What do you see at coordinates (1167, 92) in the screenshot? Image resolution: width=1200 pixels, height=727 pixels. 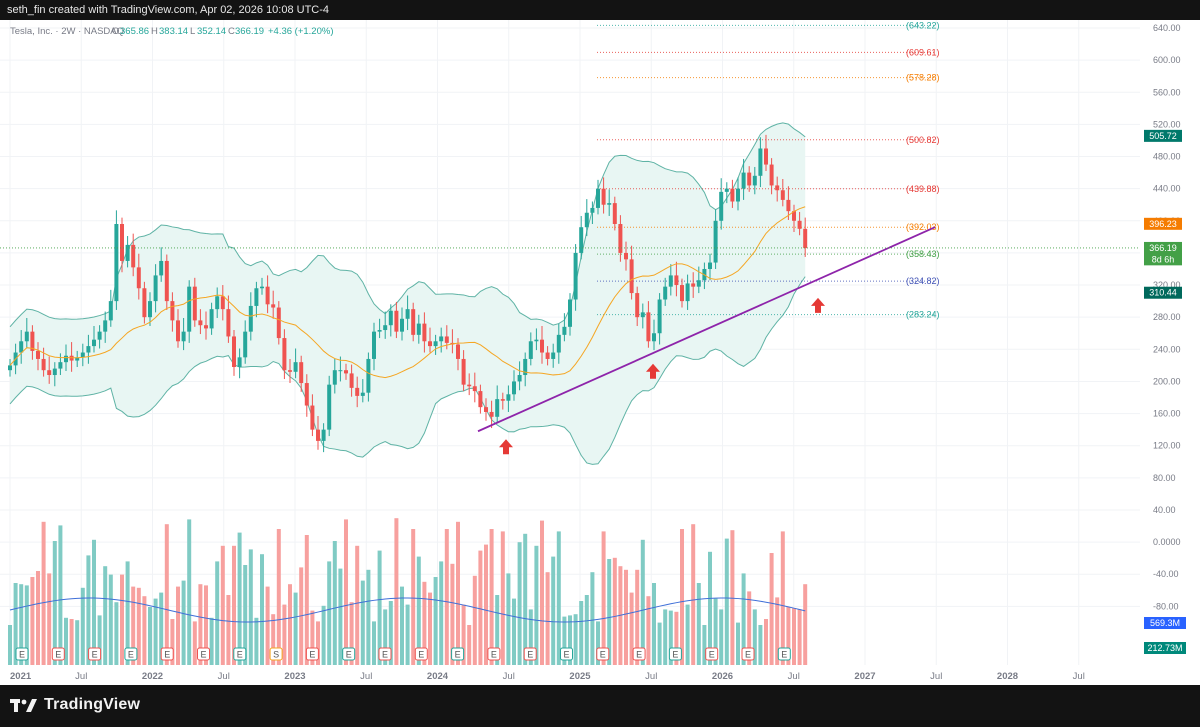 I see `price-tick-label: 560.00` at bounding box center [1167, 92].